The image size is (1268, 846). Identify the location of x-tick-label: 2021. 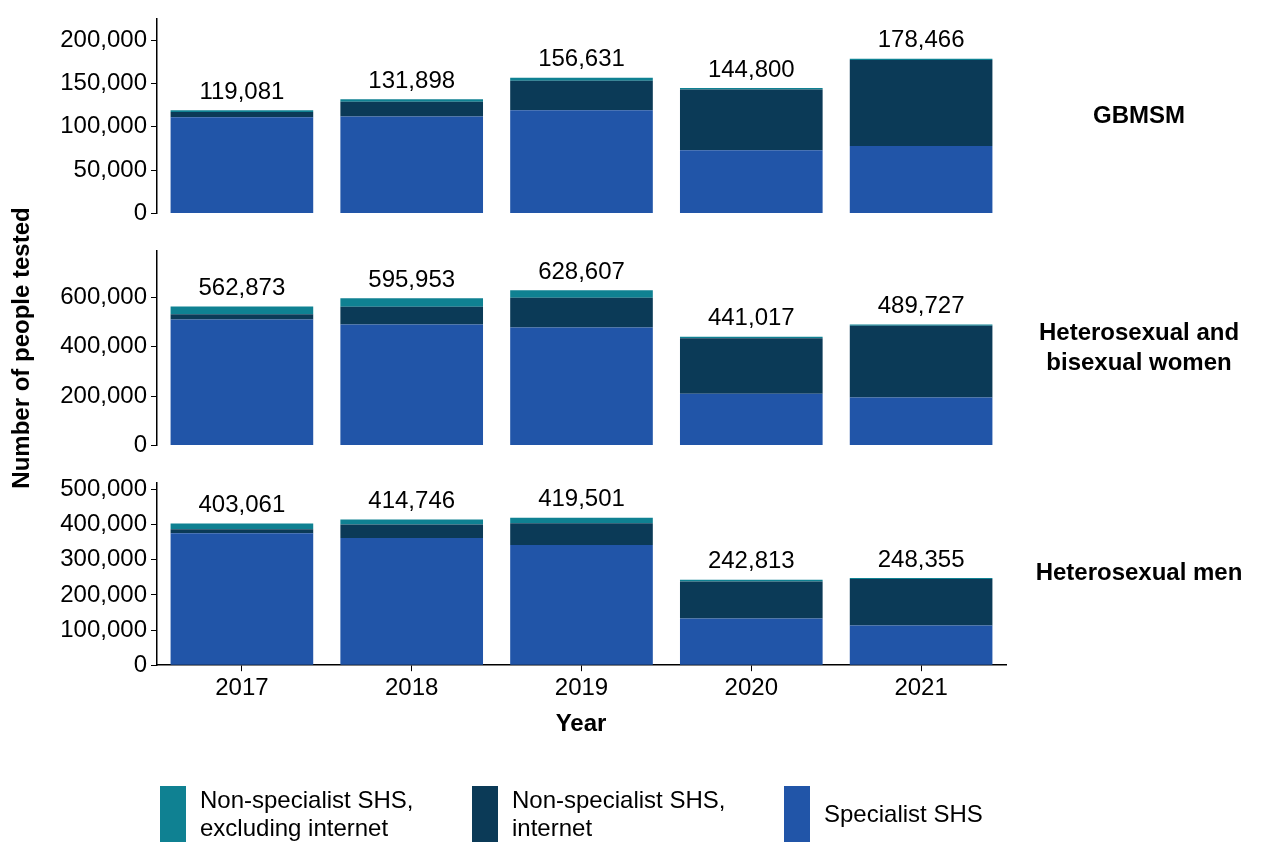
(921, 687).